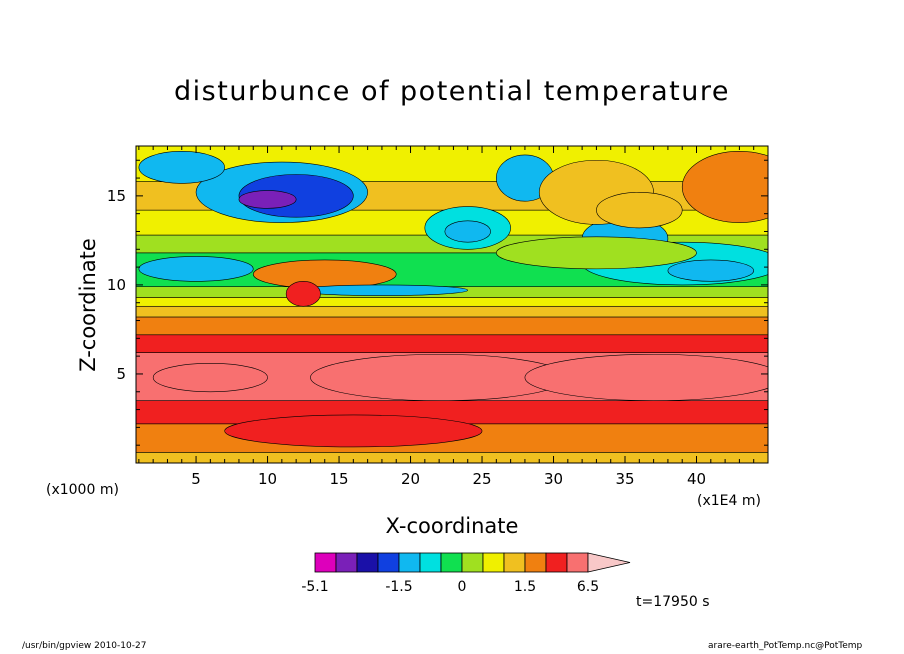 Image resolution: width=904 pixels, height=654 pixels. Describe the element at coordinates (398, 587) in the screenshot. I see `colorbar-label: -1.5` at that location.